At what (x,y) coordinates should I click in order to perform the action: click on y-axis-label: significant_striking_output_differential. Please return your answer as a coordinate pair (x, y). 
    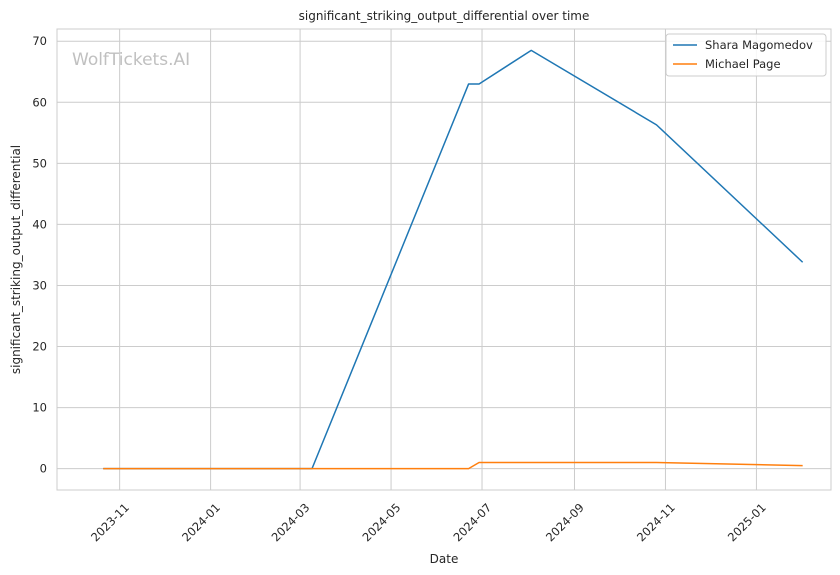
    Looking at the image, I should click on (16, 259).